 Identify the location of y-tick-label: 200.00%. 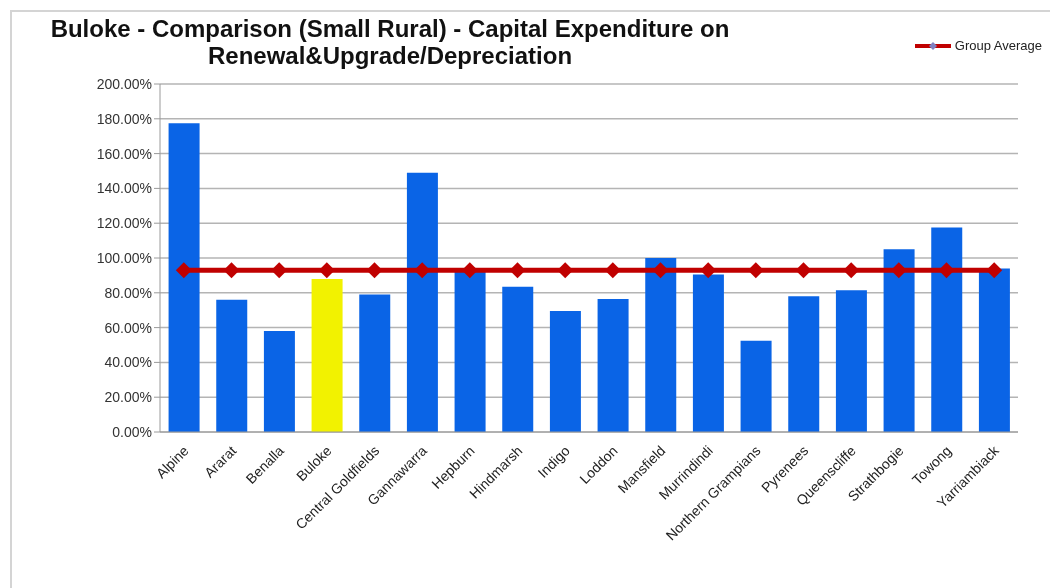
(124, 83).